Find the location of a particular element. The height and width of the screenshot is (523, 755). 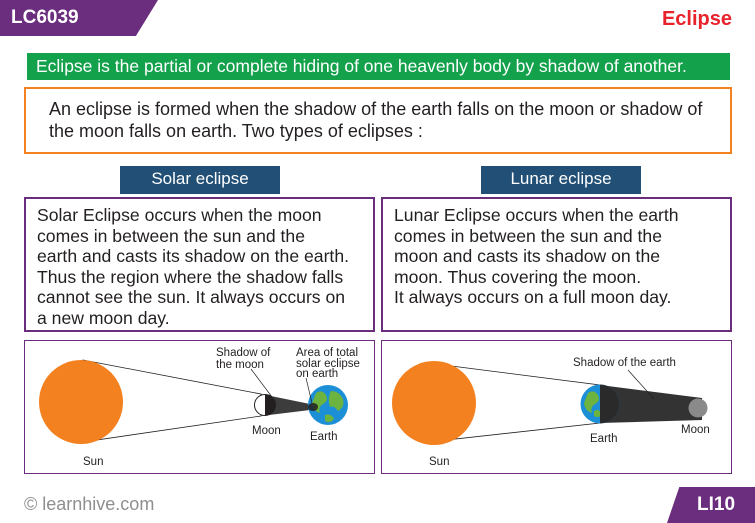

copyright: © learnhive.com is located at coordinates (89, 504).